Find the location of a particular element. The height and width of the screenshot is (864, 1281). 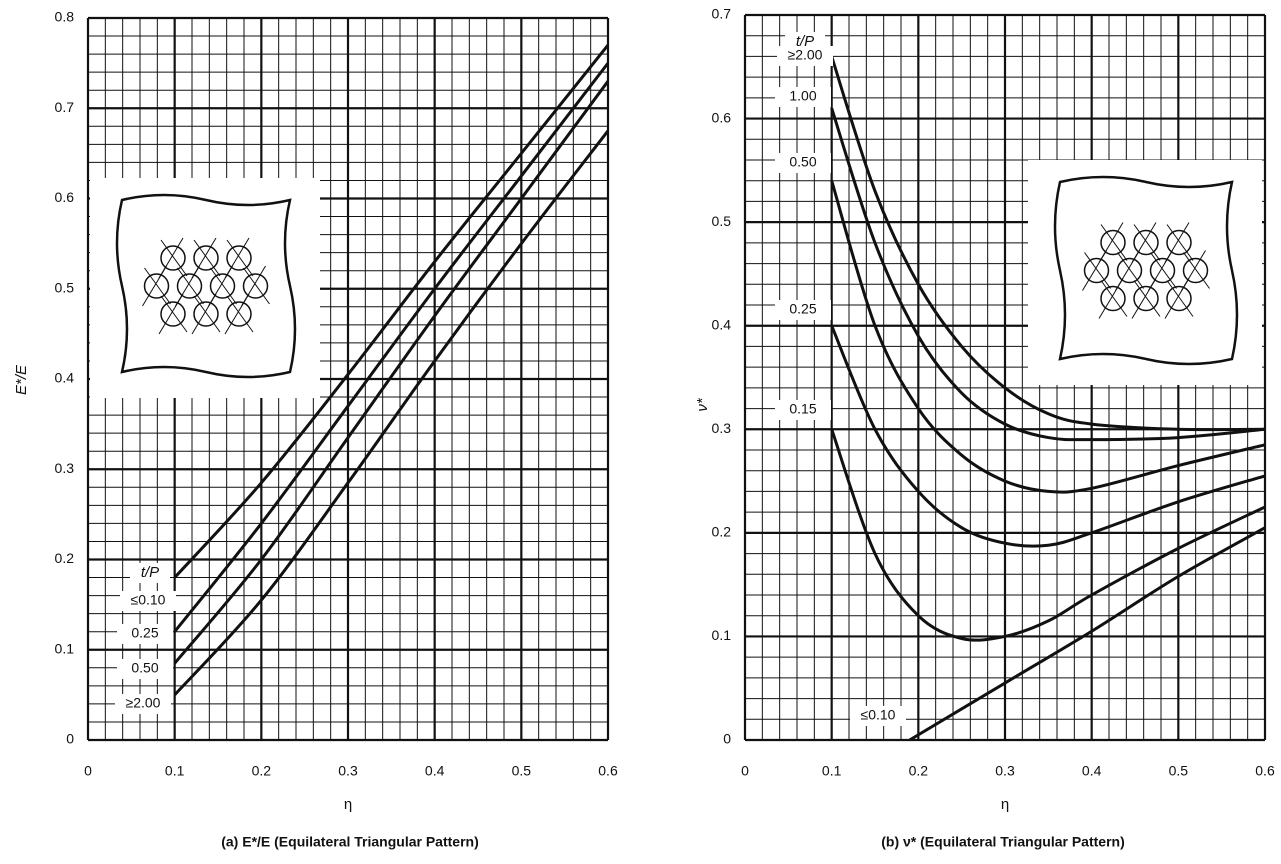

legend-label: 1.00 is located at coordinates (802, 96).